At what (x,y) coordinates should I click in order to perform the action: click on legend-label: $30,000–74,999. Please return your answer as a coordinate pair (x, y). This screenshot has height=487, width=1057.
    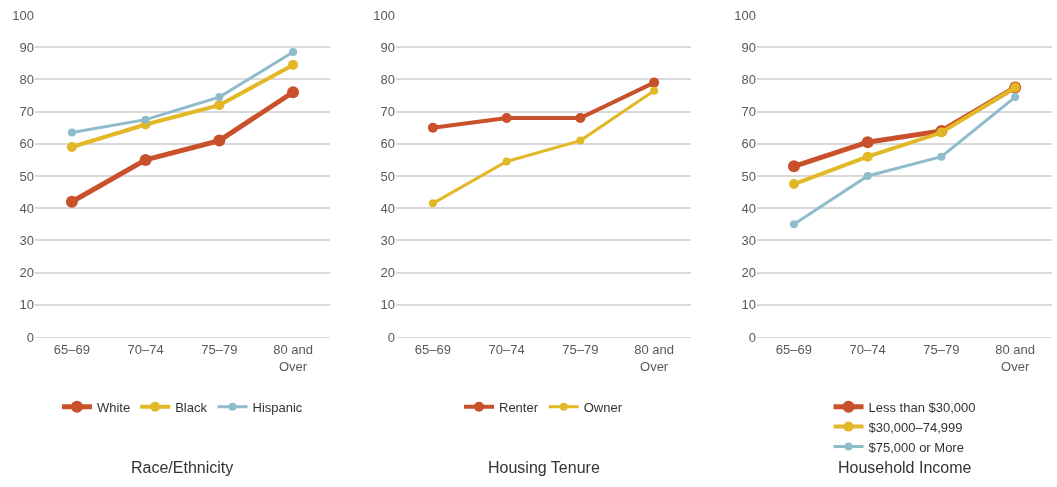
    Looking at the image, I should click on (915, 427).